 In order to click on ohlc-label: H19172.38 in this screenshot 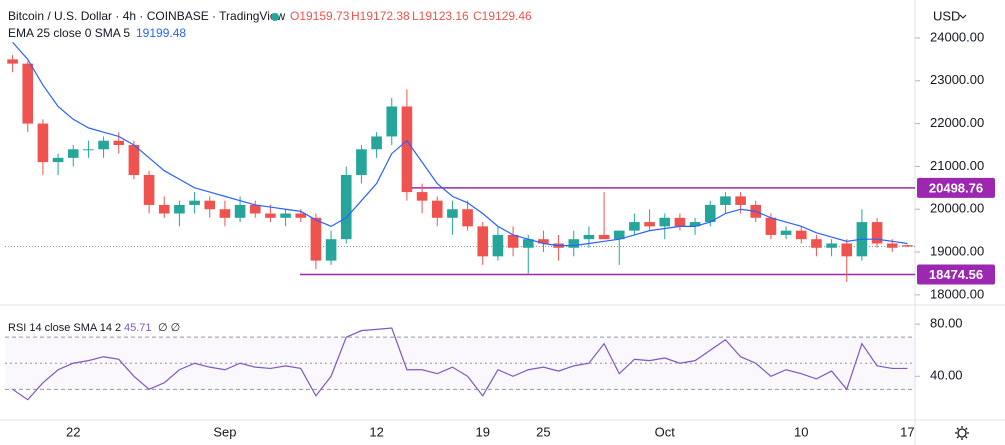, I will do `click(380, 16)`.